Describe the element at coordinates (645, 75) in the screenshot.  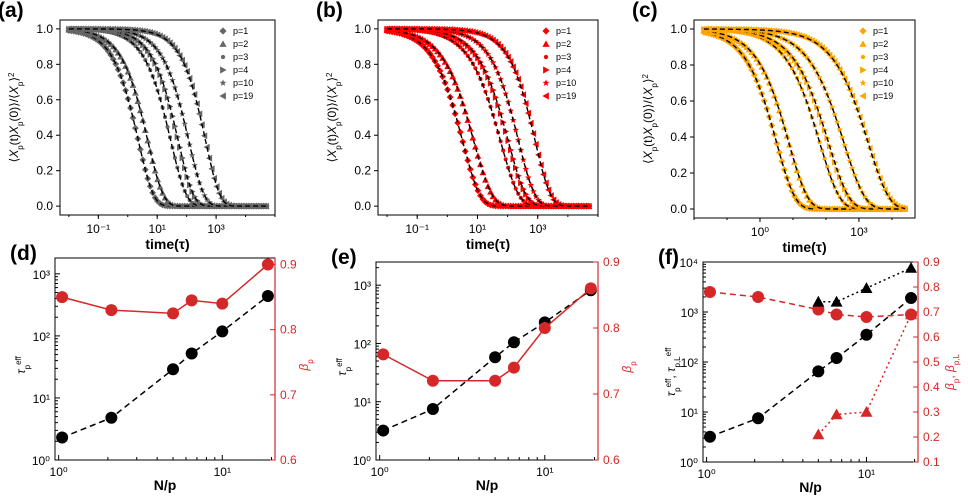
I see `y-axis-label-part: 2` at that location.